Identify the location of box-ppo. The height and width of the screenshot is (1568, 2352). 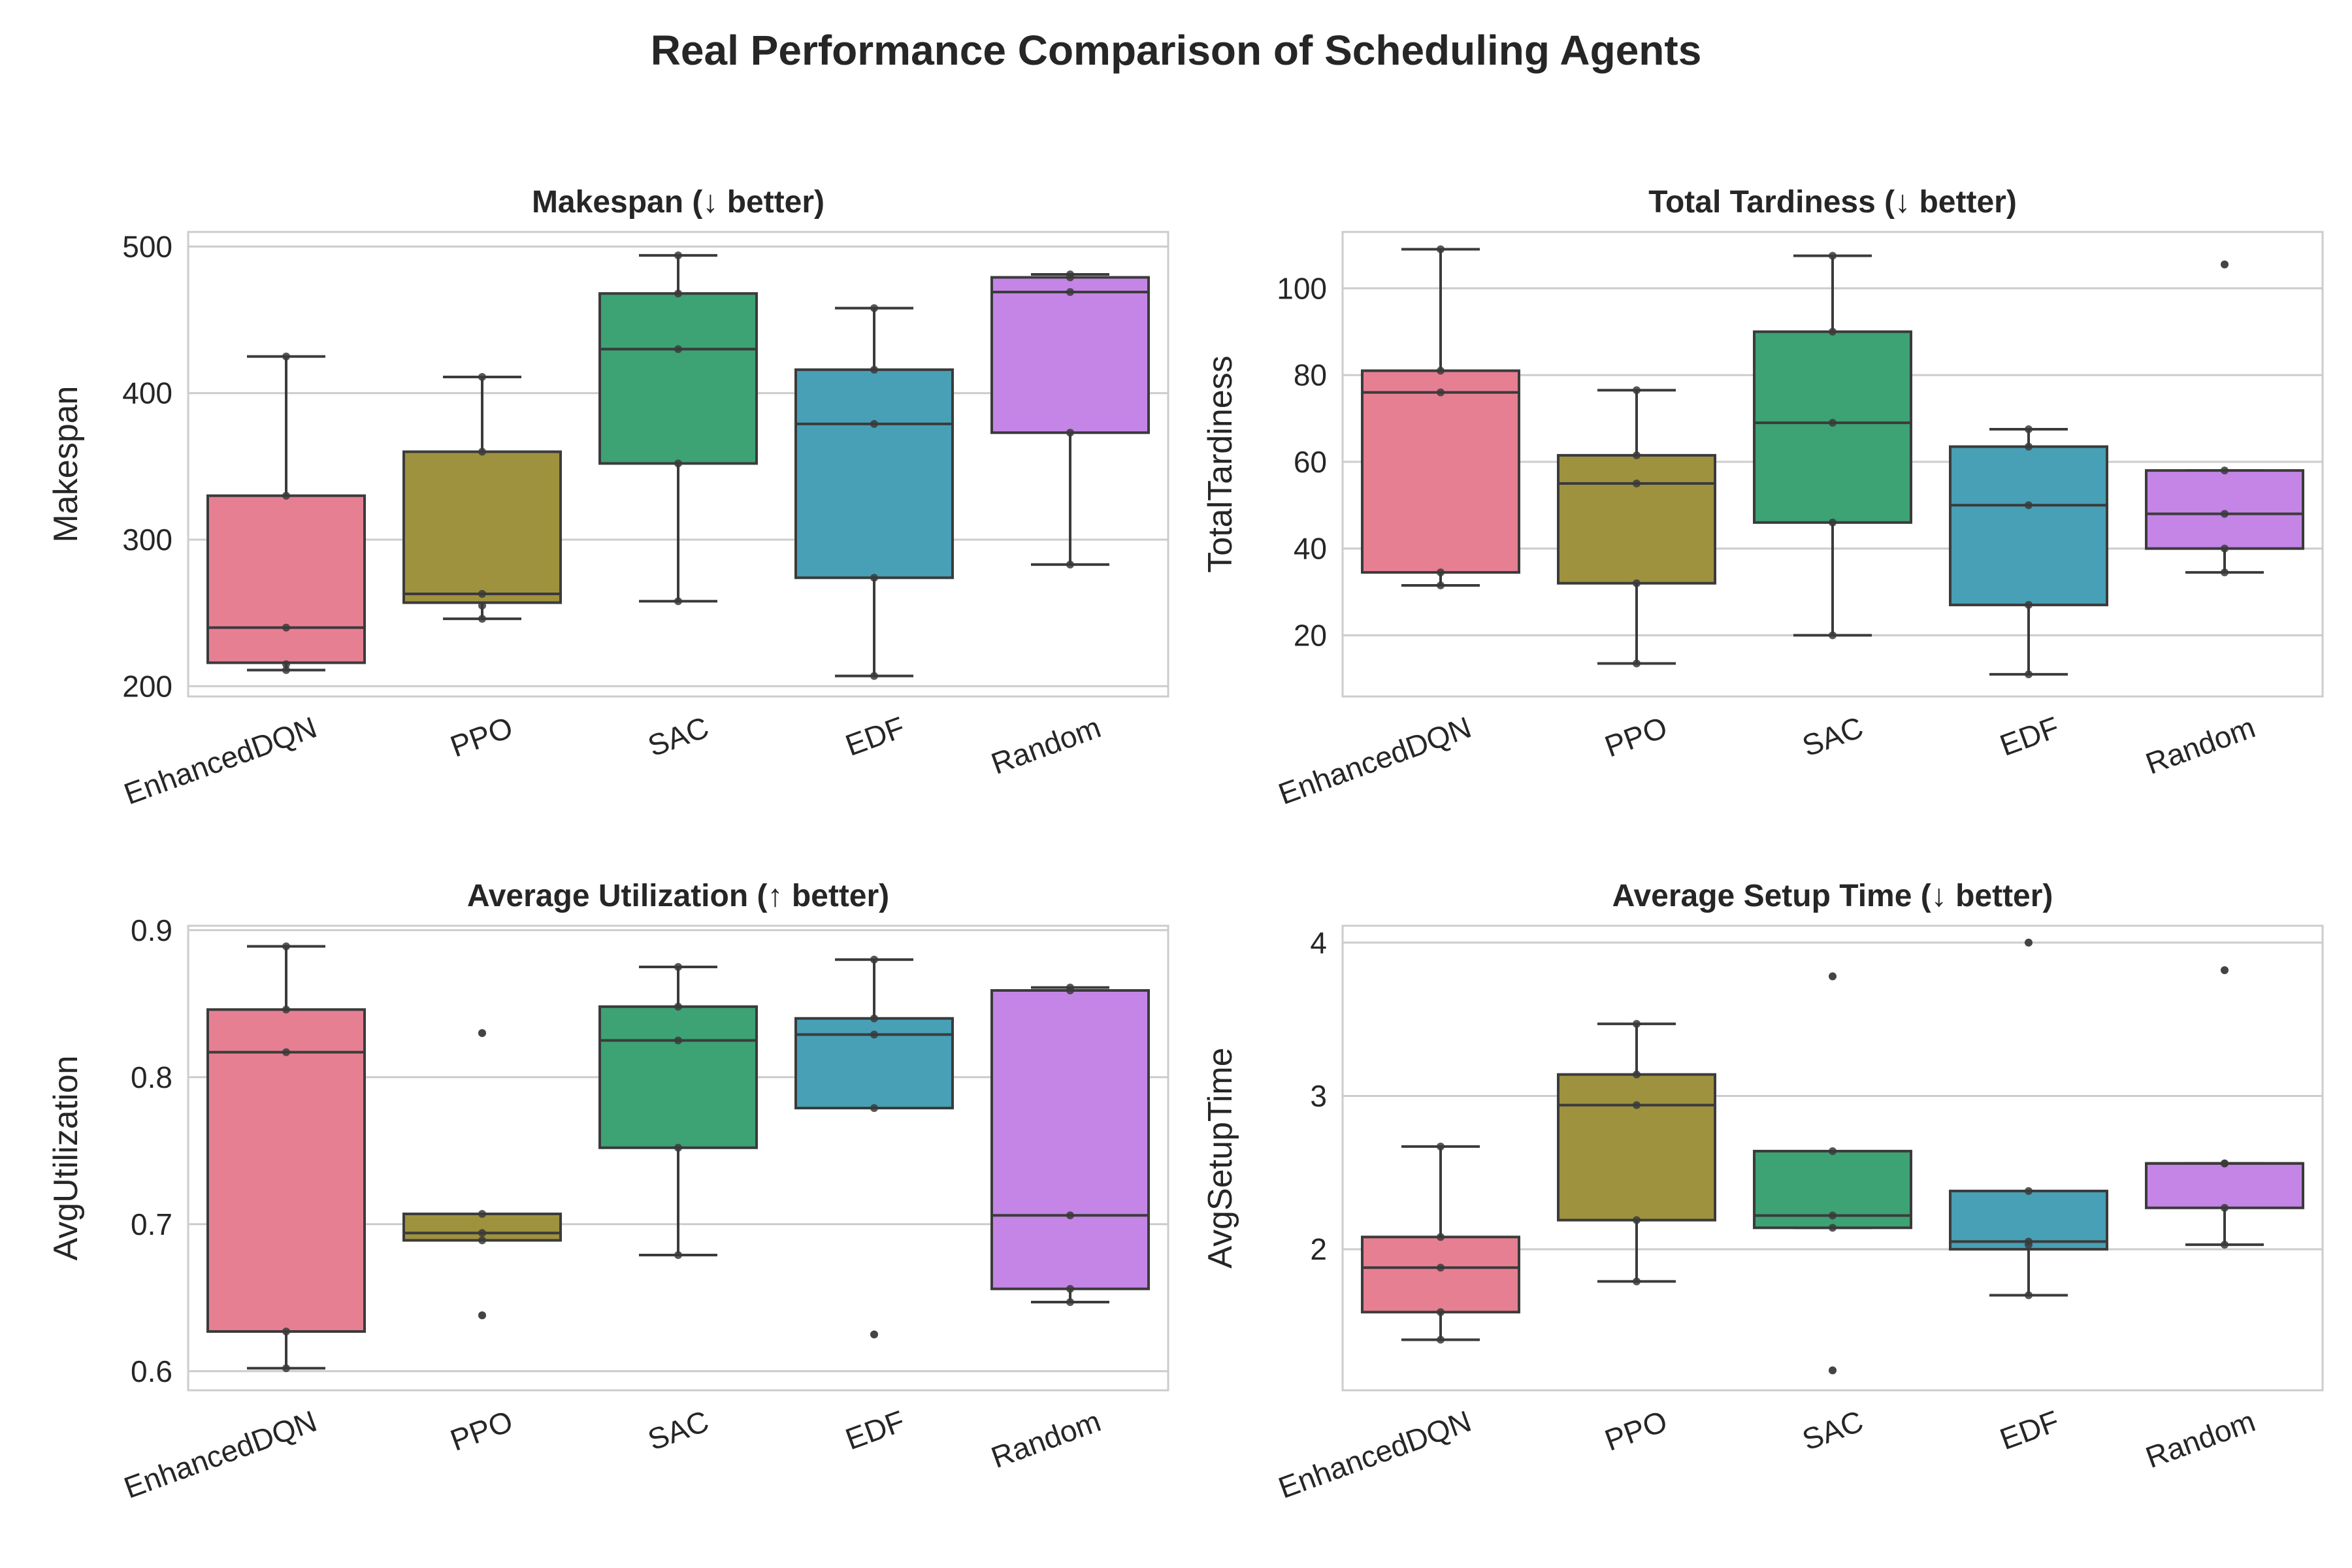
(1636, 1152).